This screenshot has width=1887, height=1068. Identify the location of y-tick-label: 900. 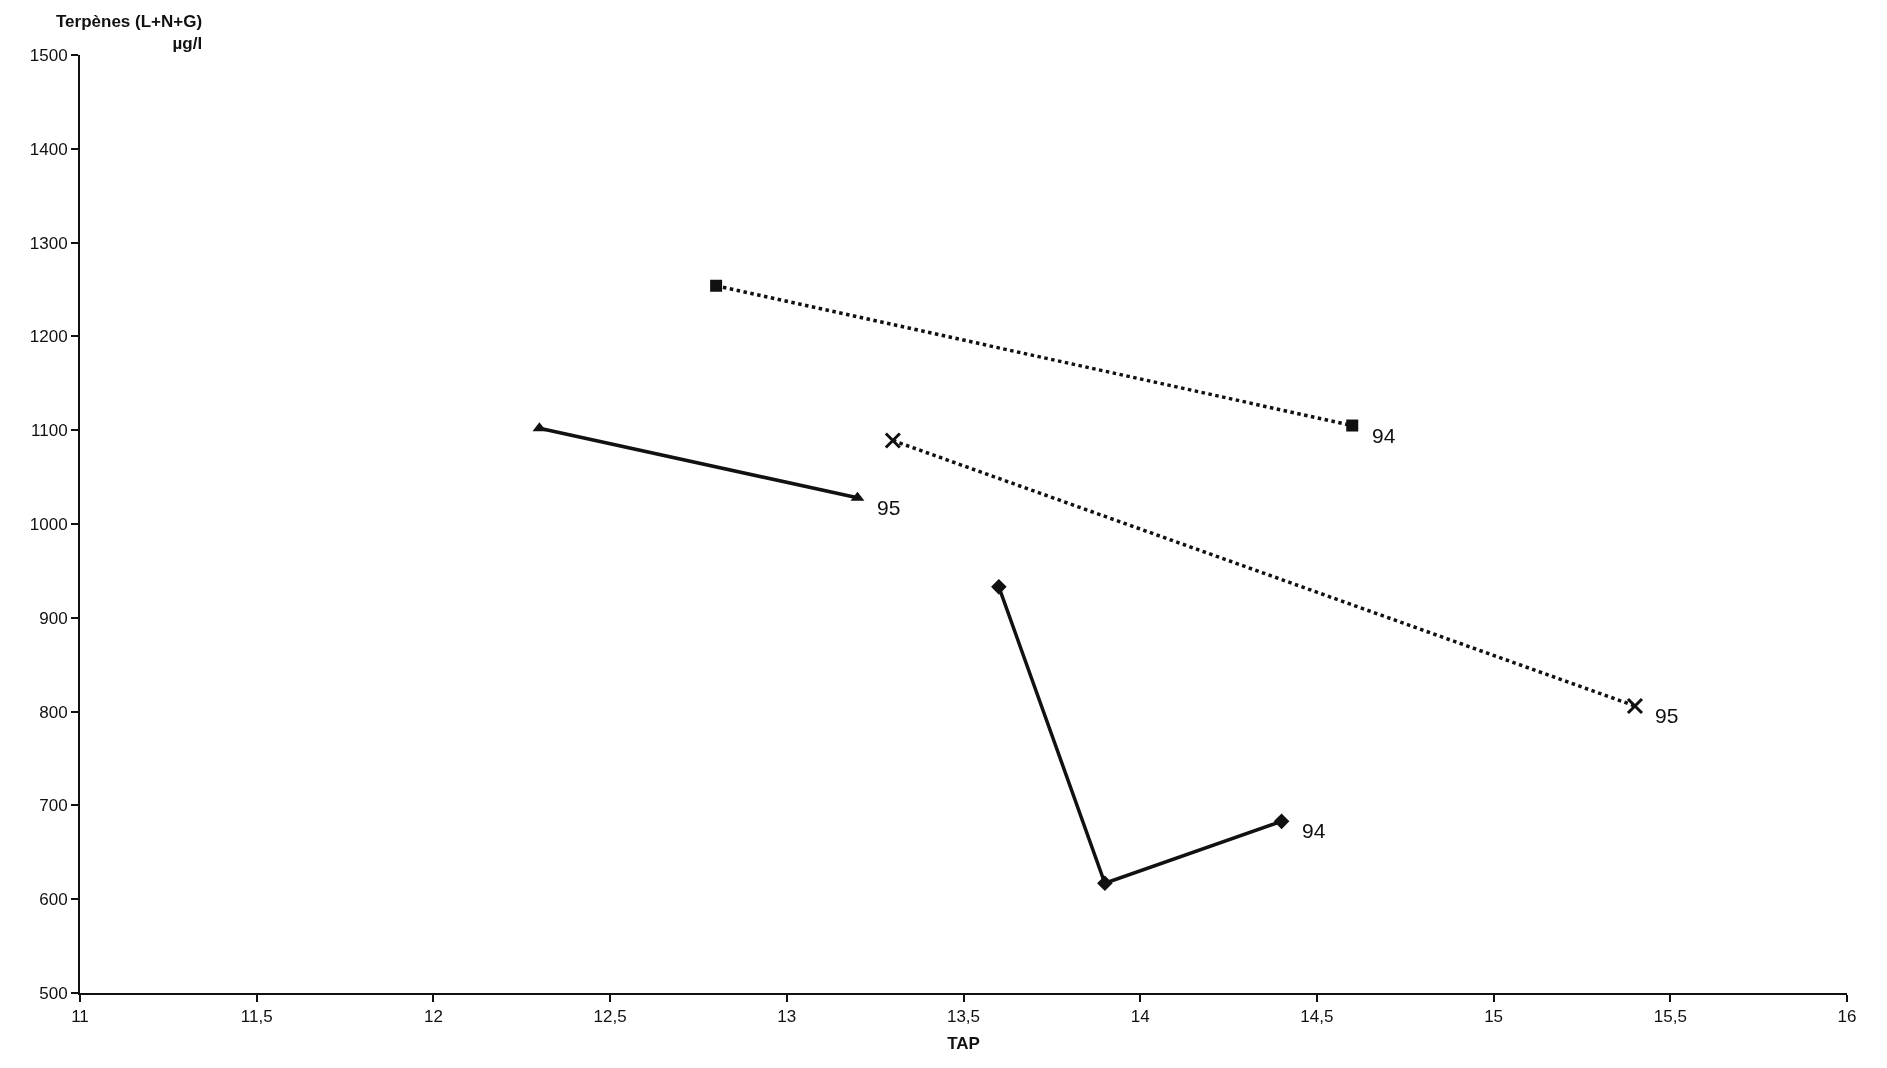
(53, 618).